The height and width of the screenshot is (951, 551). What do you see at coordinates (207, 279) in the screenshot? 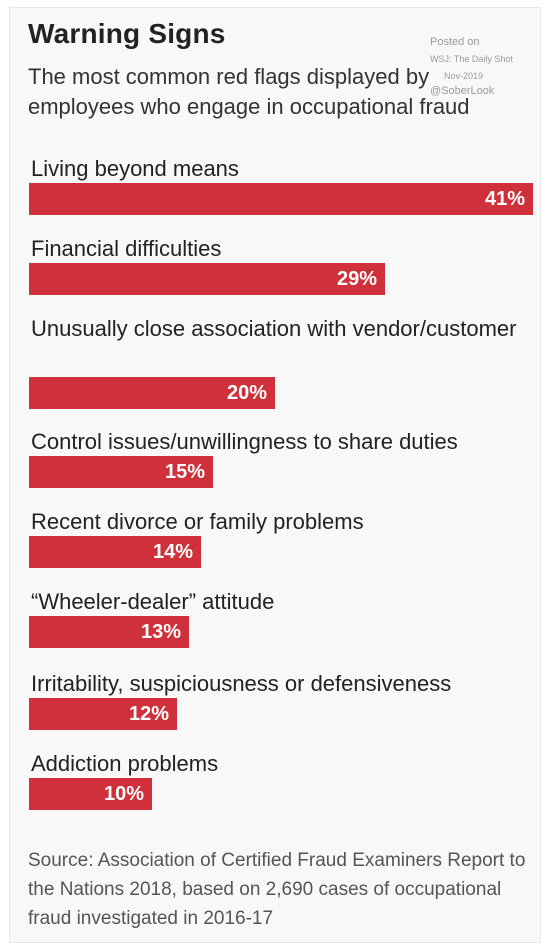
I see `bar: 29%` at bounding box center [207, 279].